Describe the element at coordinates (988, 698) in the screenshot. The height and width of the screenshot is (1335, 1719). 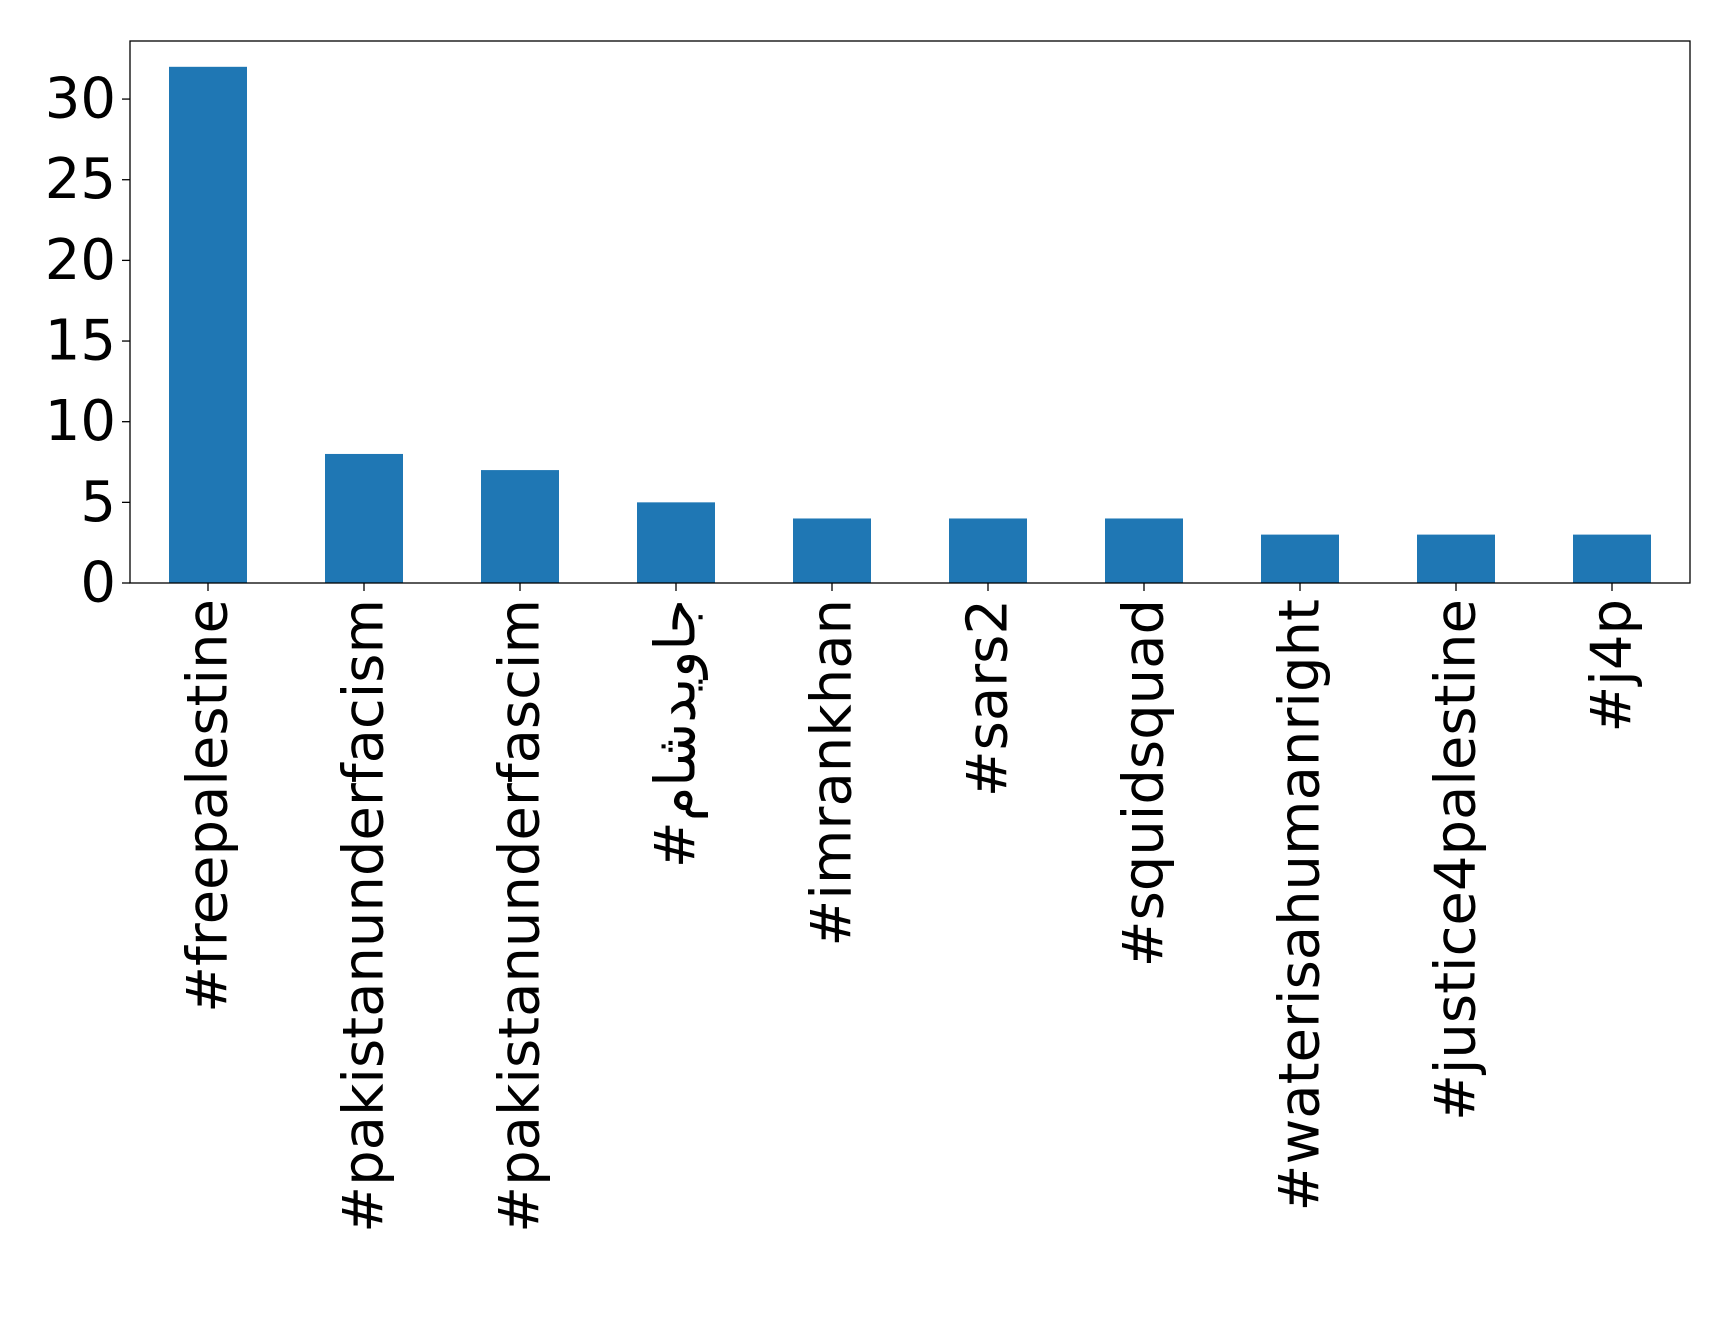
I see `x-tick-label: #sars2` at that location.